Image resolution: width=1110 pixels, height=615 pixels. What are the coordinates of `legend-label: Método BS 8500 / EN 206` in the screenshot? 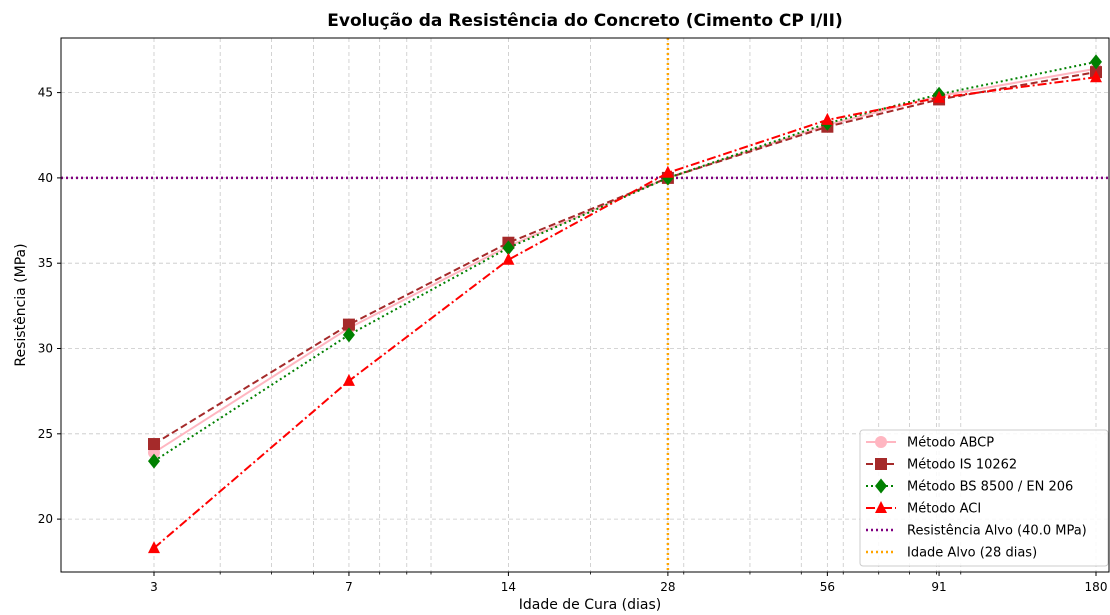 It's located at (990, 487).